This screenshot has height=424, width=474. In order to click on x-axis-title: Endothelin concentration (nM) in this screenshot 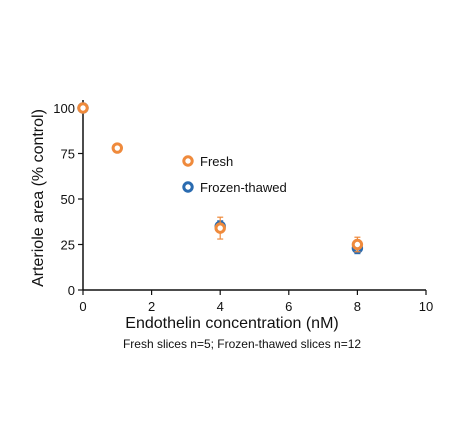, I will do `click(231, 323)`.